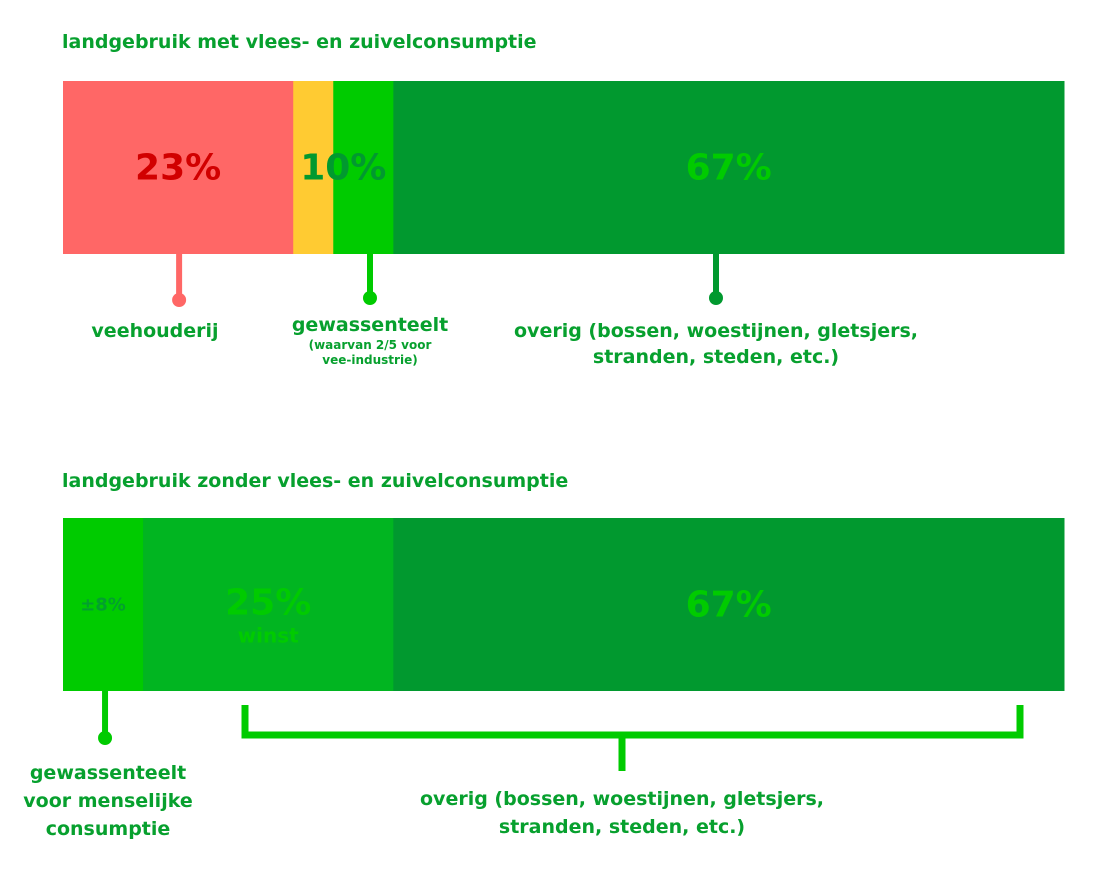 This screenshot has width=1099, height=874. I want to click on bracket-overig, so click(632, 722).